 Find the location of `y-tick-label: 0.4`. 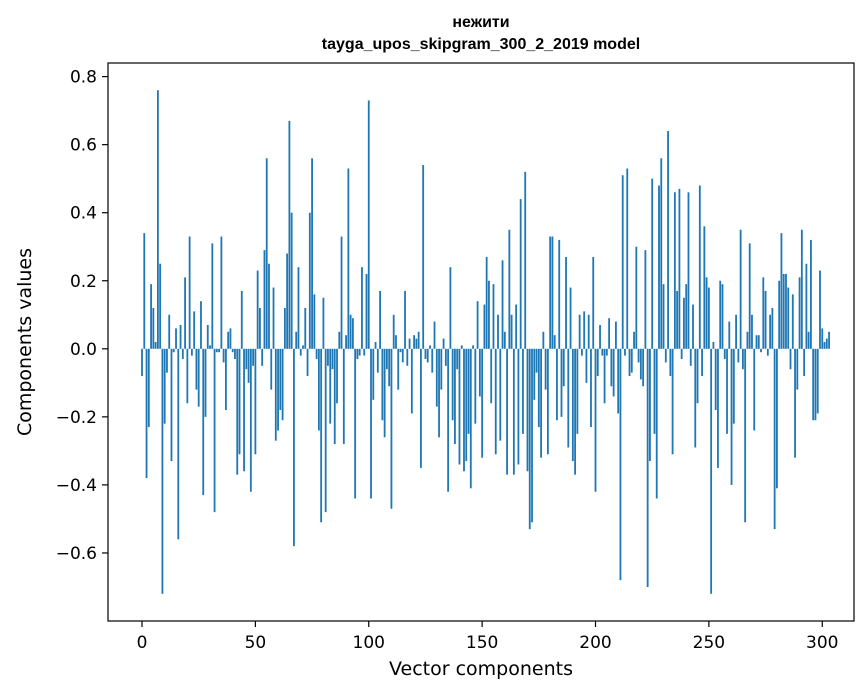

y-tick-label: 0.4 is located at coordinates (83, 214).